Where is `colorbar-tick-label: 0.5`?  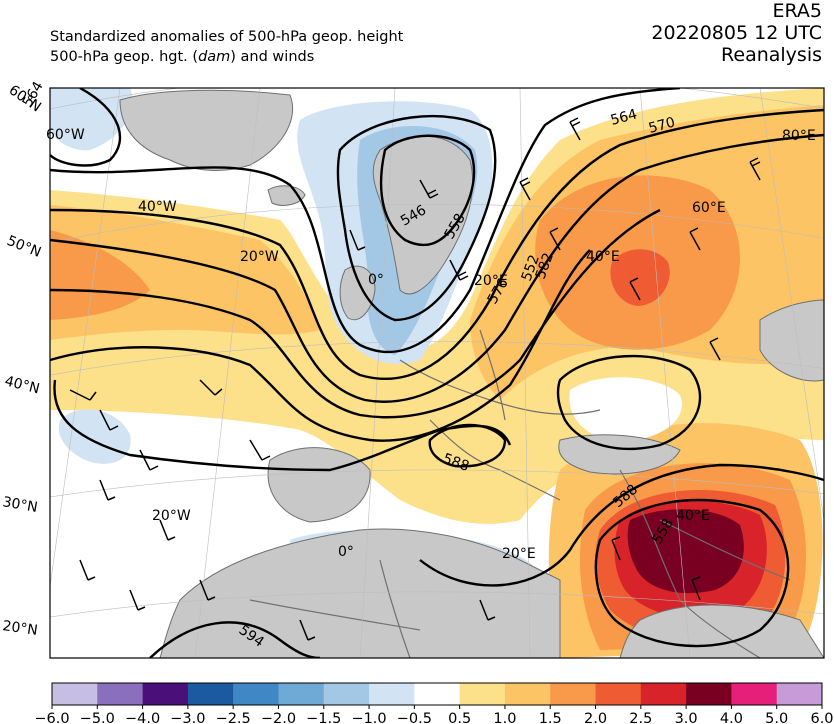
colorbar-tick-label: 0.5 is located at coordinates (459, 717).